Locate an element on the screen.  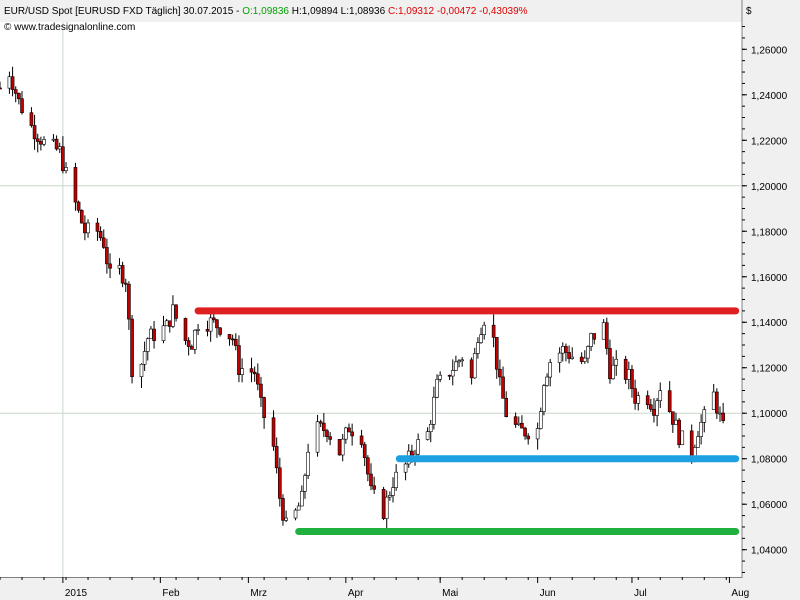
x-tick-label: Aug is located at coordinates (740, 593).